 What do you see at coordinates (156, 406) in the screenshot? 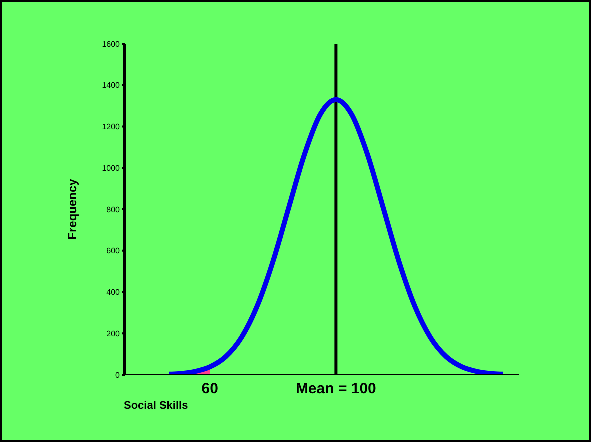
I see `x-axis-title: Social Skills` at bounding box center [156, 406].